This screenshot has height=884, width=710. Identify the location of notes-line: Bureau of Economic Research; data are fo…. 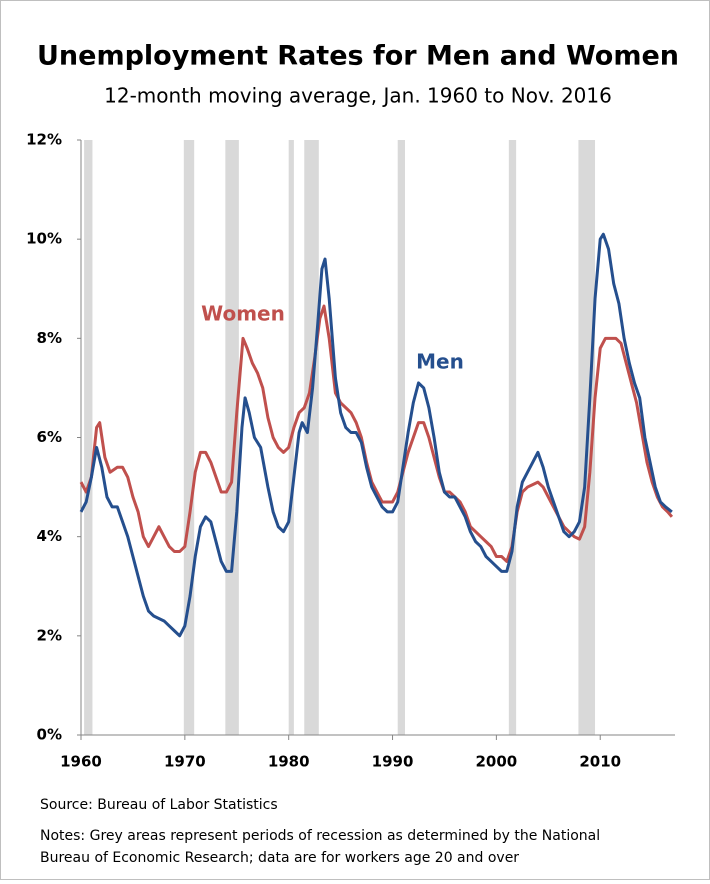
(279, 858).